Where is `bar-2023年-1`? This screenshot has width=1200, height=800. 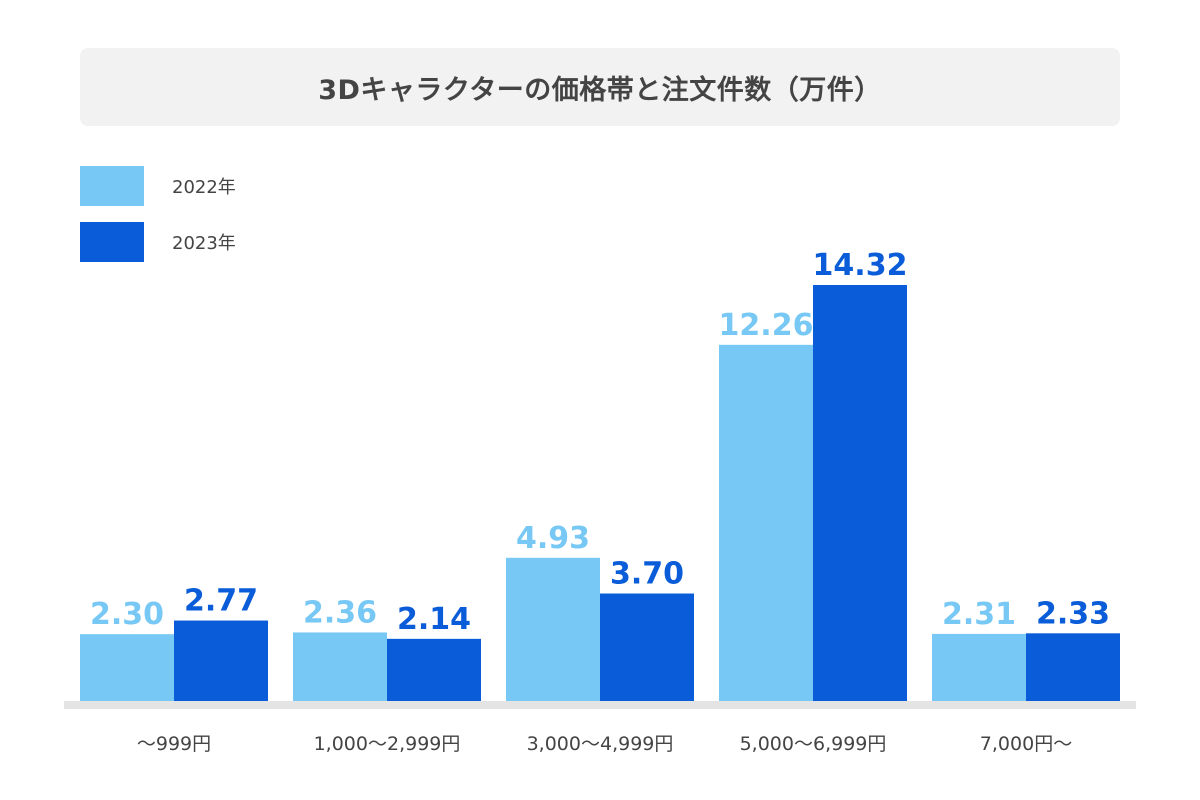
bar-2023年-1 is located at coordinates (434, 669).